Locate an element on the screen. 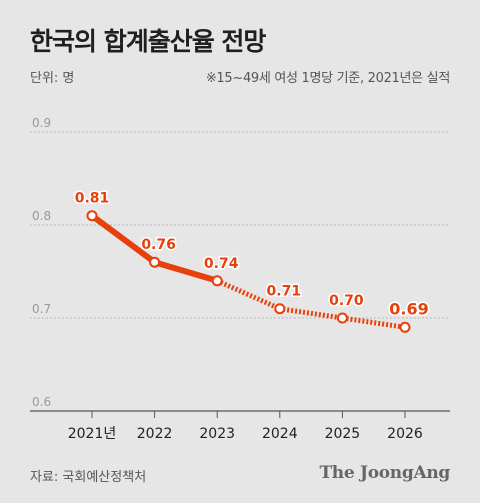  chart-title: 한국의 합계출산율 전망 is located at coordinates (148, 41).